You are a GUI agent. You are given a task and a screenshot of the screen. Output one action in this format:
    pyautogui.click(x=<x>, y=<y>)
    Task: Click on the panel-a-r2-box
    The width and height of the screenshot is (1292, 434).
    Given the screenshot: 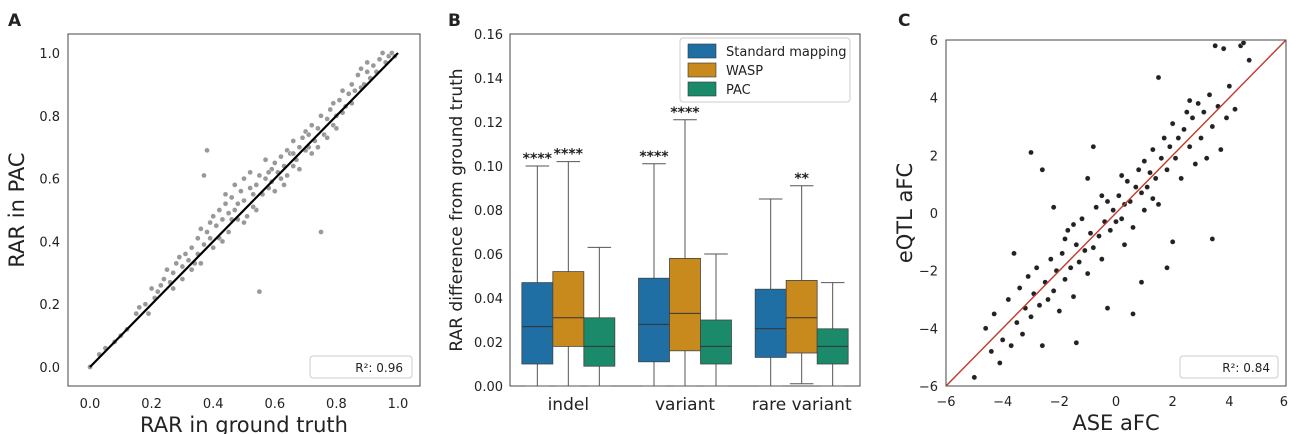 What is the action you would take?
    pyautogui.click(x=361, y=367)
    